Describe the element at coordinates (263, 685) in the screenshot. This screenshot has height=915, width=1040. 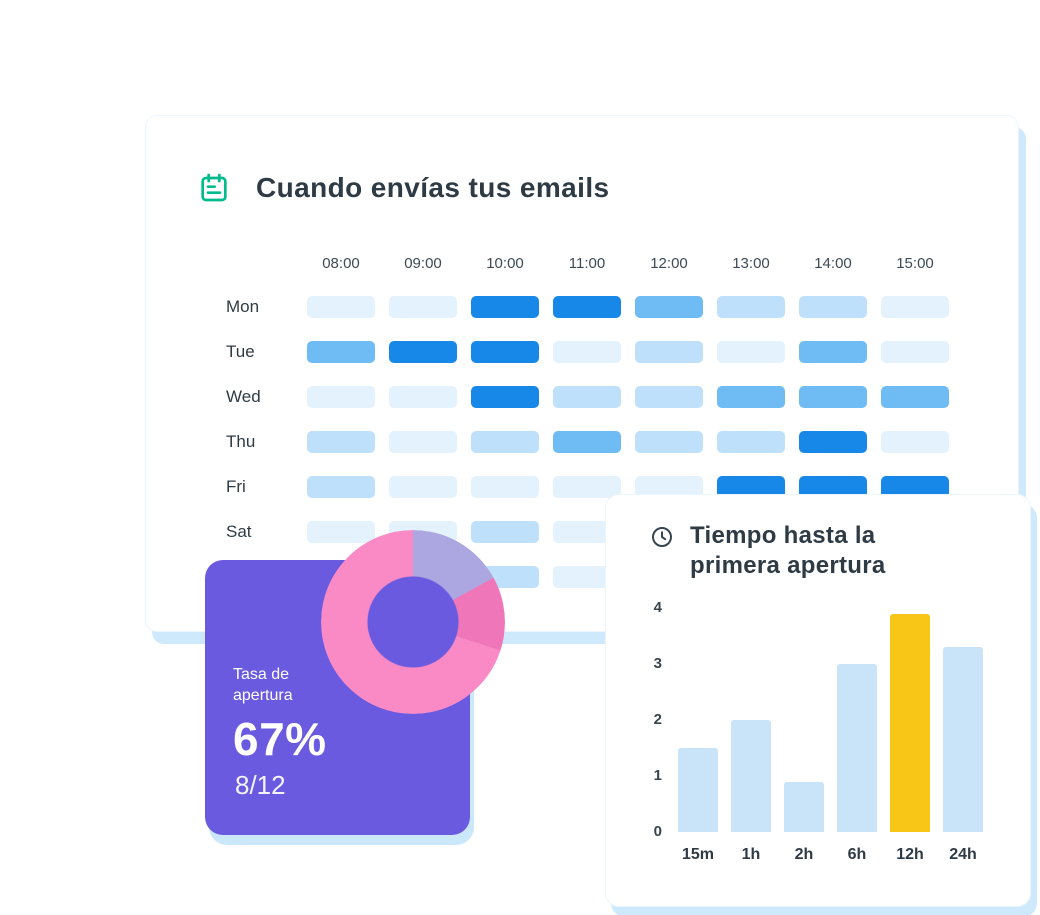
I see `open-rate-label: Tasa de apertura` at that location.